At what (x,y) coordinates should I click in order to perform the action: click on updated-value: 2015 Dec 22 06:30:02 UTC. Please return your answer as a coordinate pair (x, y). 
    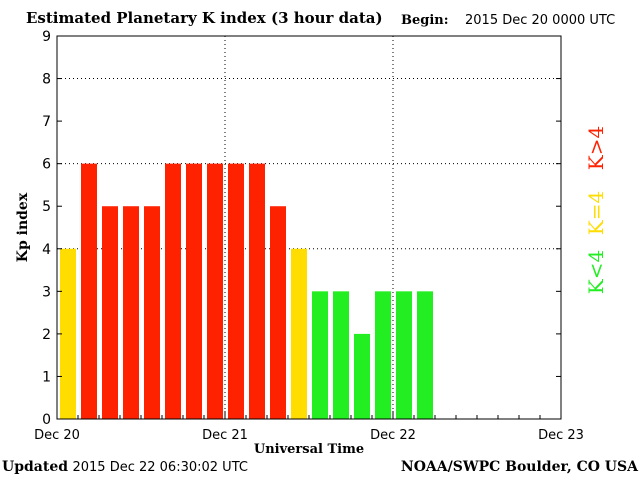
    Looking at the image, I should click on (160, 467).